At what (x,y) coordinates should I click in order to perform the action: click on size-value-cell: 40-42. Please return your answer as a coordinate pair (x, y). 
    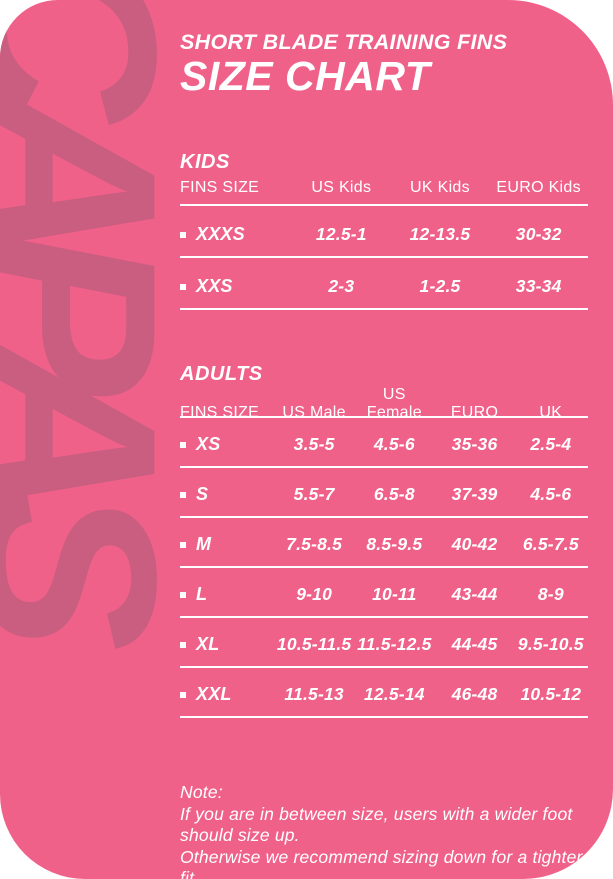
    Looking at the image, I should click on (474, 544).